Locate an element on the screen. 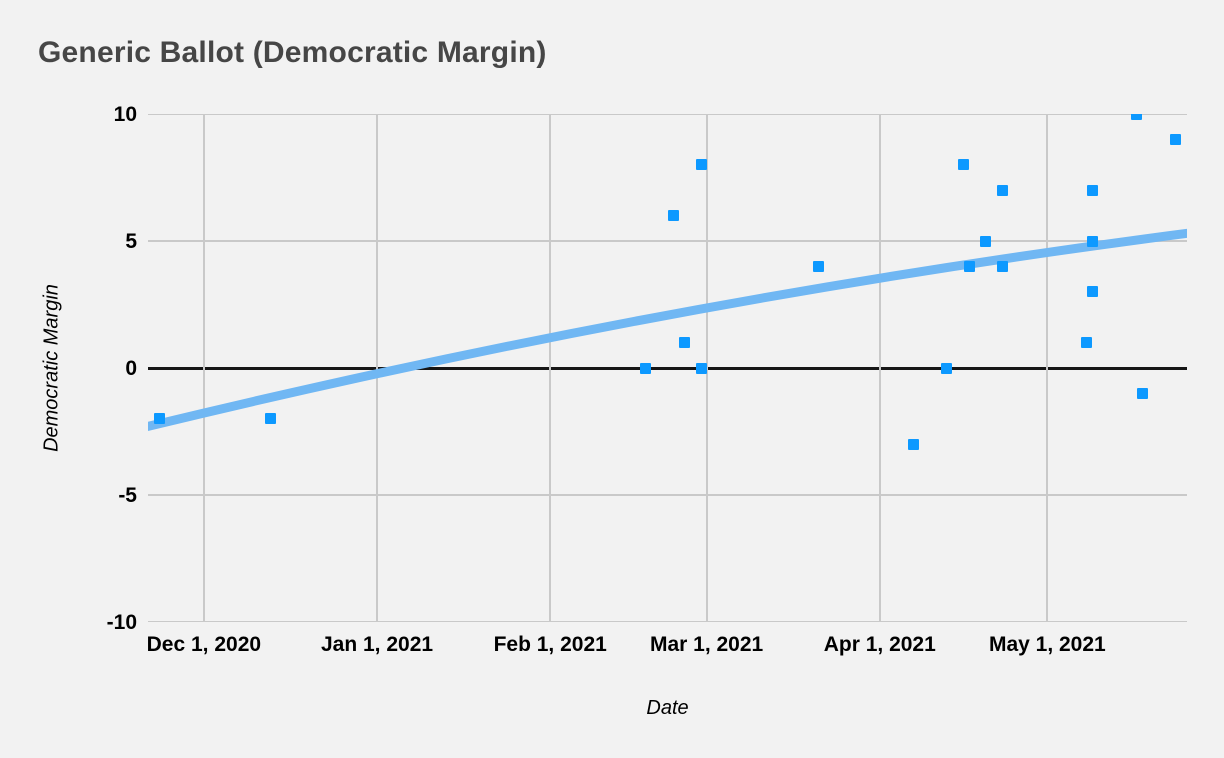  y-tick-label: -5 is located at coordinates (127, 495).